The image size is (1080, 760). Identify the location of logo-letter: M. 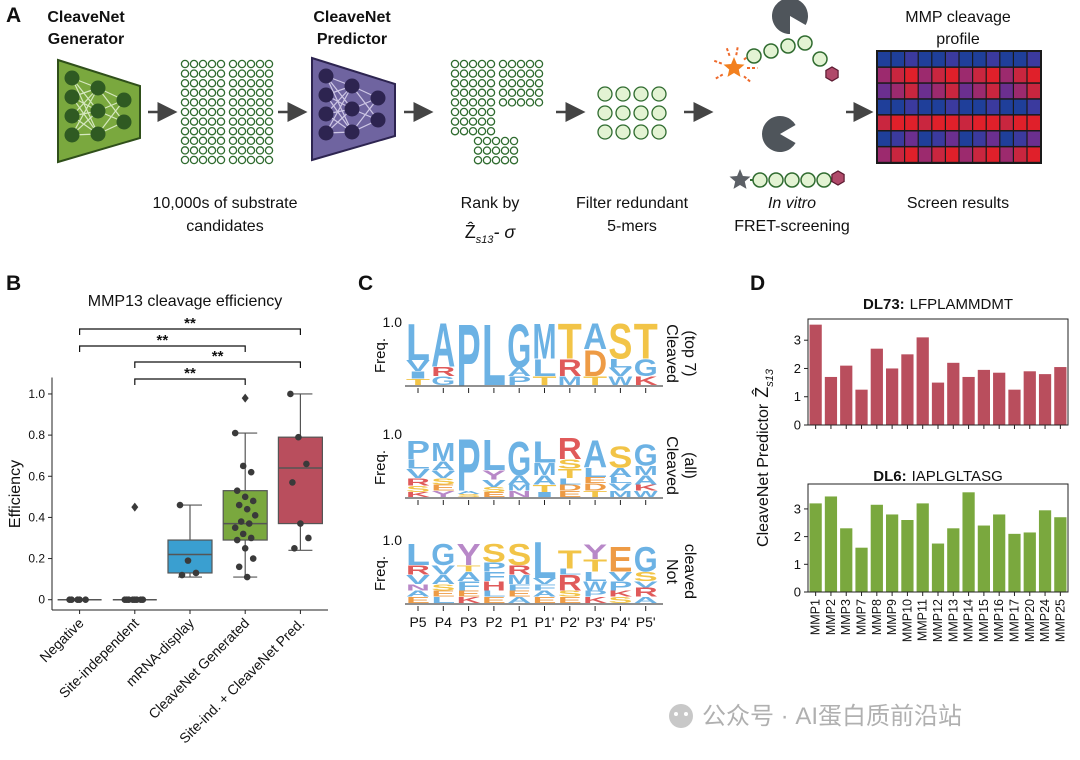
(545, 341).